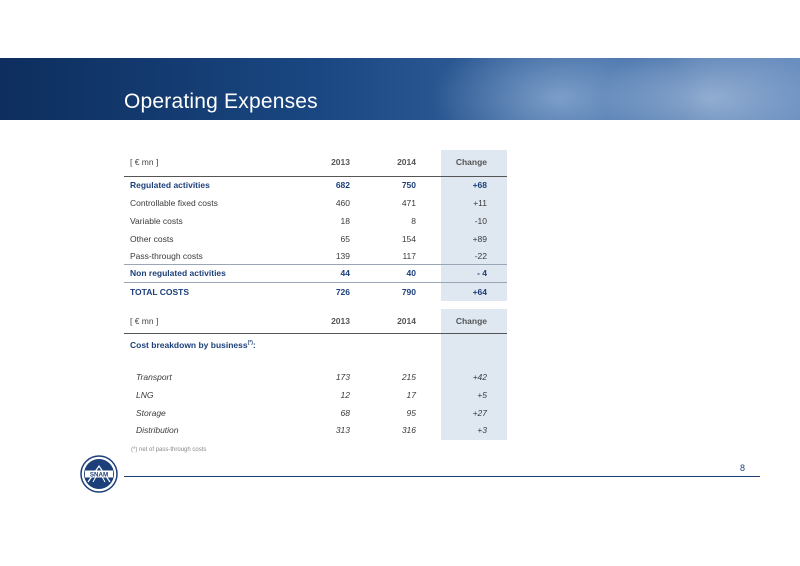  I want to click on page-number: 8, so click(743, 468).